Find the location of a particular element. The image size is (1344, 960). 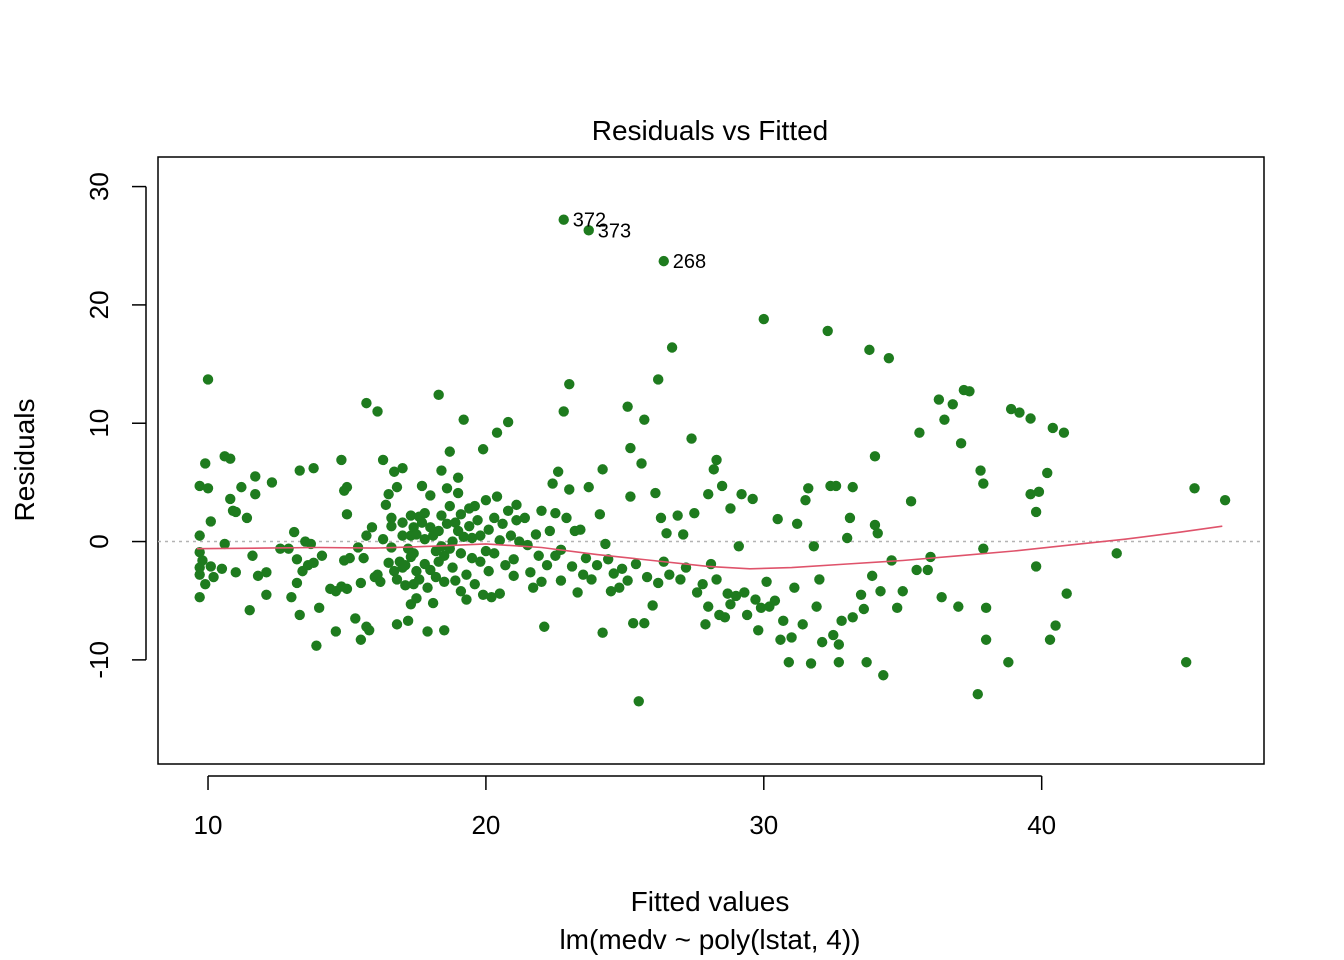

outlier-point is located at coordinates (563, 219).